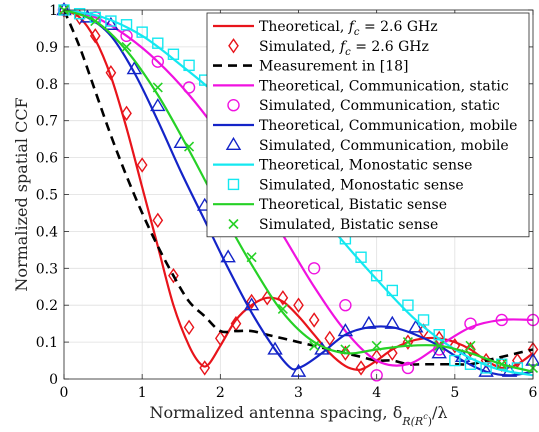 This screenshot has width=539, height=432. What do you see at coordinates (454, 393) in the screenshot?
I see `x-tick-label: 5` at bounding box center [454, 393].